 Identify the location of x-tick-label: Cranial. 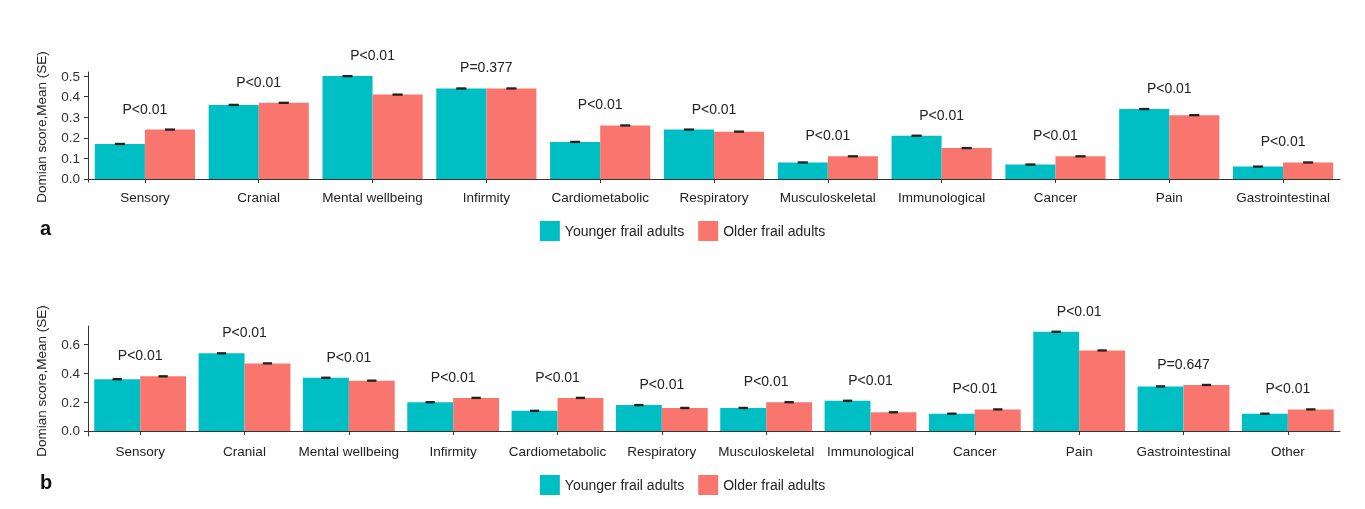
(259, 197).